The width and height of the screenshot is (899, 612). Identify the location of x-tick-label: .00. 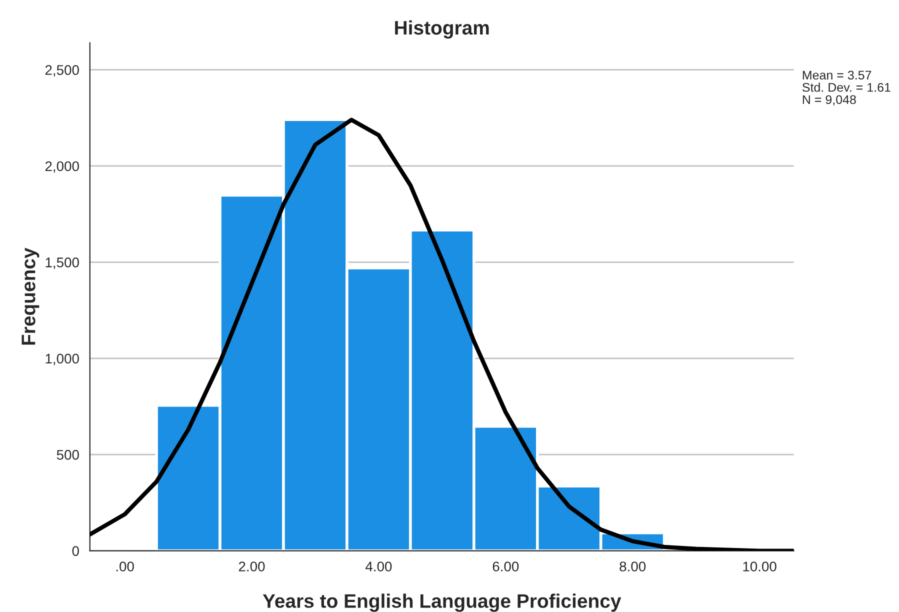
(125, 567).